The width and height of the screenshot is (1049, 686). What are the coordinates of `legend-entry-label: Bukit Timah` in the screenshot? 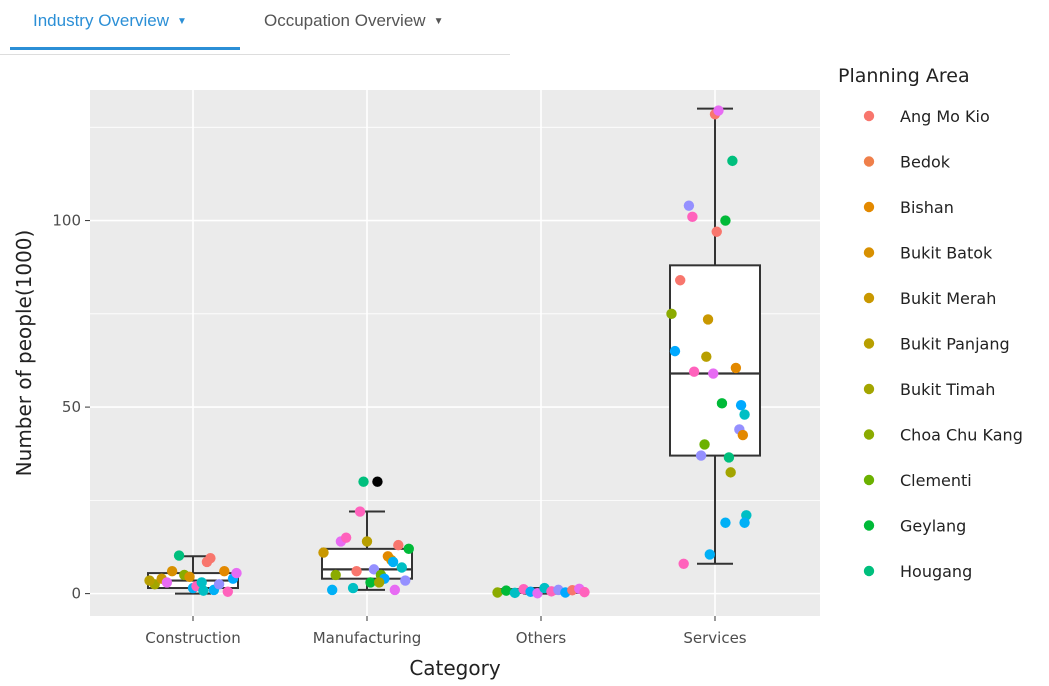 It's located at (947, 389).